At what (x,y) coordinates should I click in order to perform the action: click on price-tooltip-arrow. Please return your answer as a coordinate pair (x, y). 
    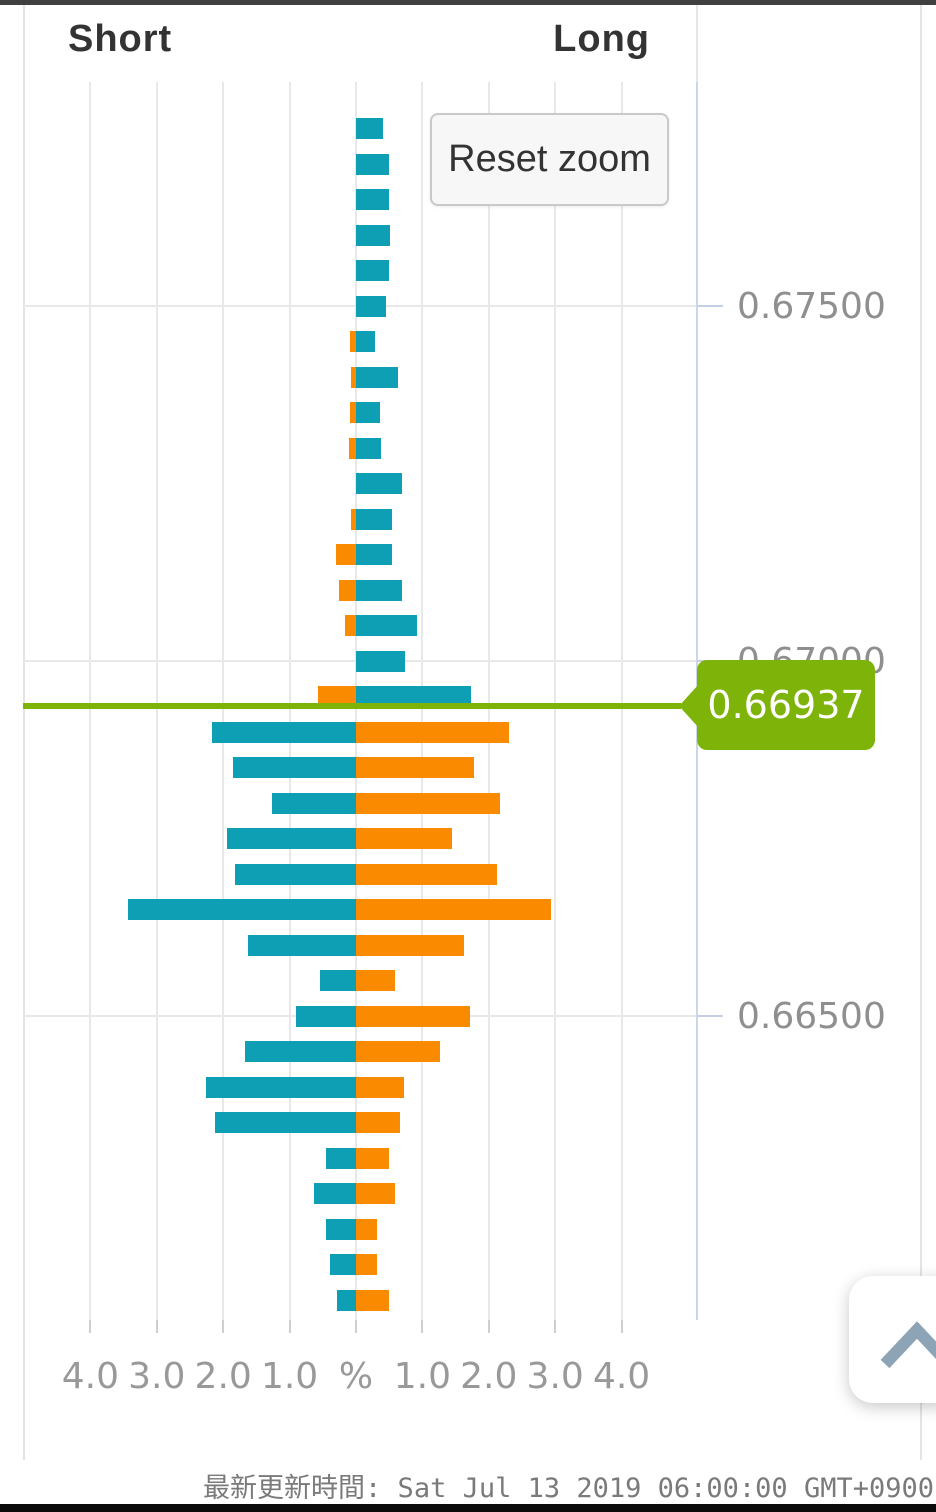
    Looking at the image, I should click on (689, 705).